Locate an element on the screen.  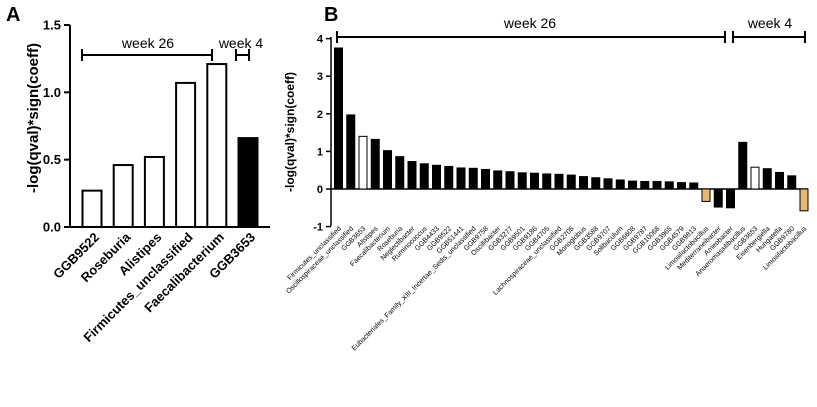
a-ytick-label: 1.5 is located at coordinates (52, 25).